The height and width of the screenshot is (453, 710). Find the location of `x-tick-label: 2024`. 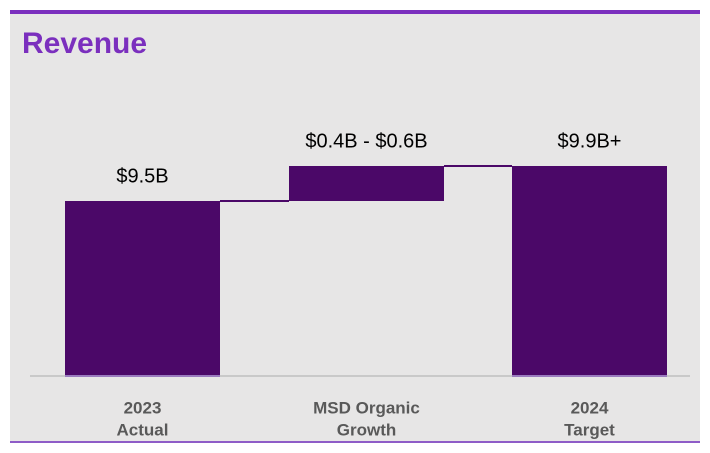

x-tick-label: 2024 is located at coordinates (590, 407).